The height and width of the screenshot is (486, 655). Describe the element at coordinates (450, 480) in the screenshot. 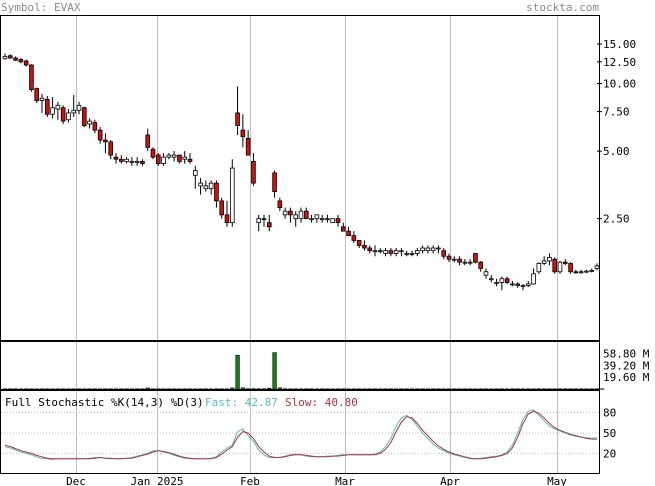

I see `x-tick-label: Apr` at that location.